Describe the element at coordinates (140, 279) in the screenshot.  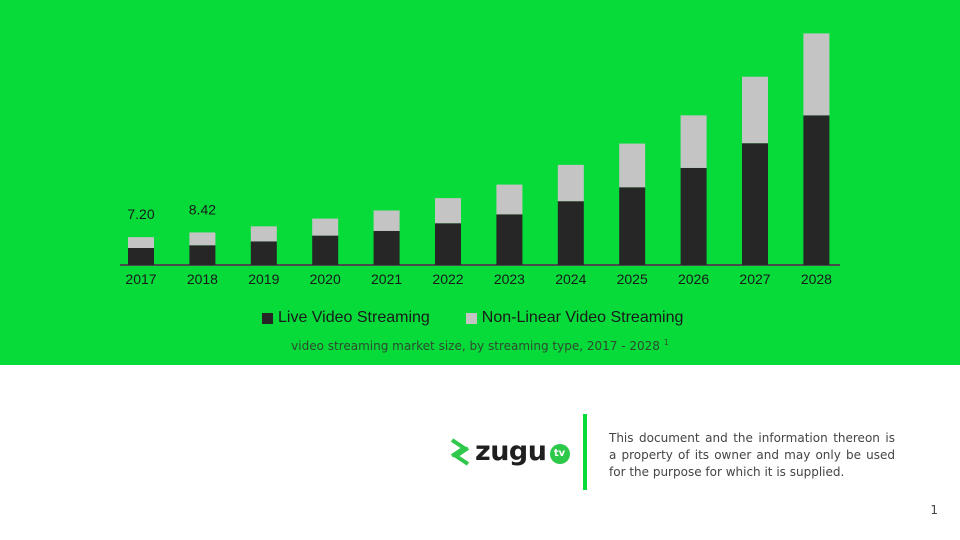
I see `x-tick-label-2017: 2017` at that location.